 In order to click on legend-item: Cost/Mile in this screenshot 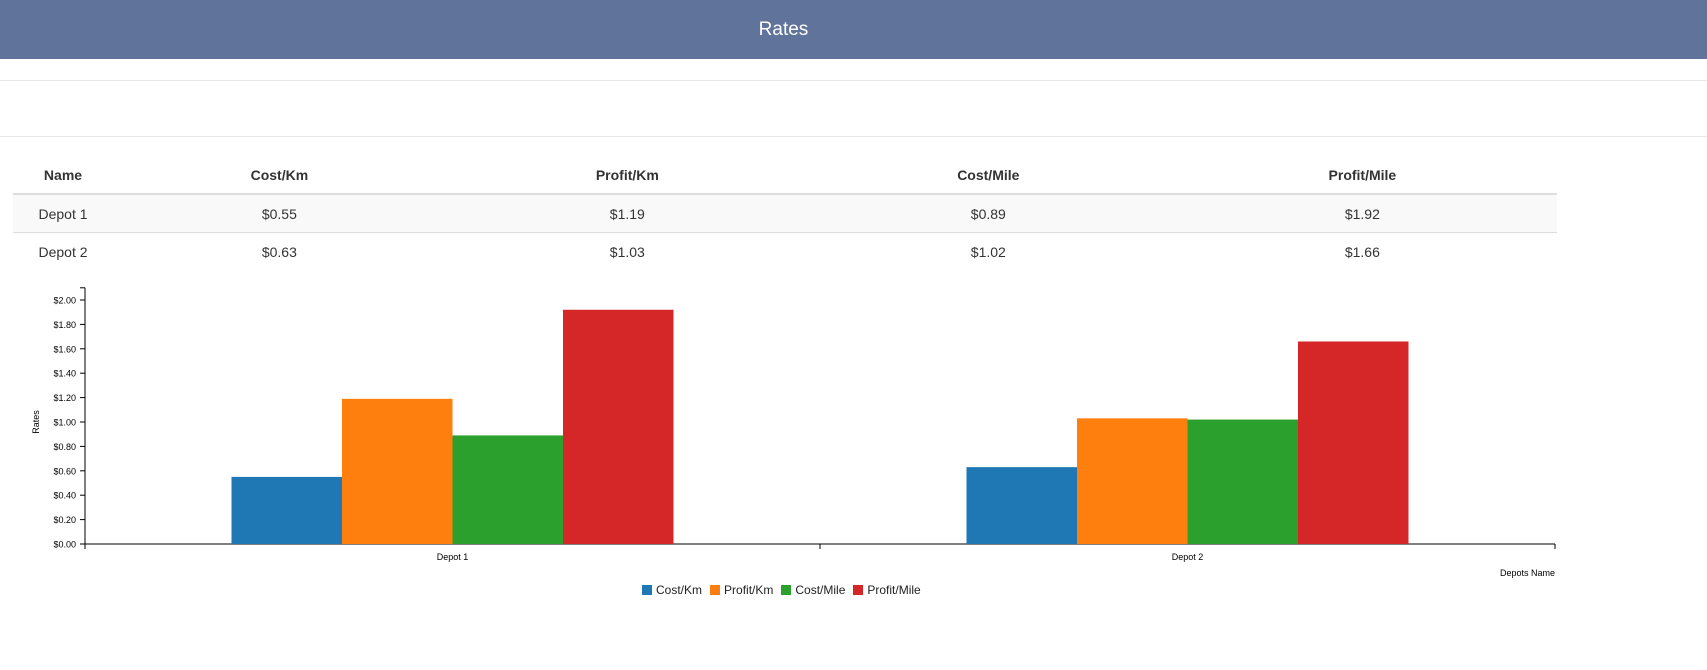, I will do `click(813, 590)`.